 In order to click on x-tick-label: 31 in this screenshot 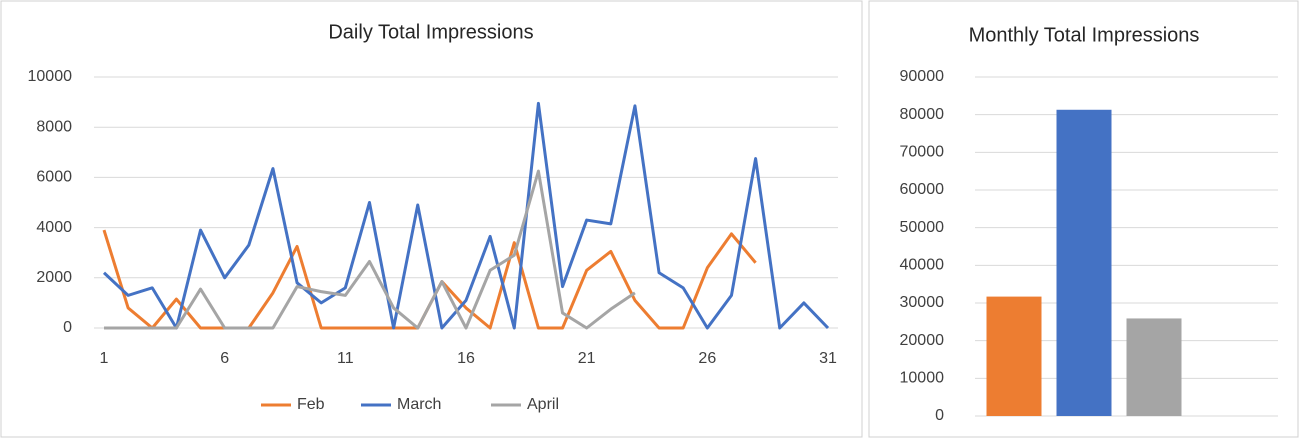, I will do `click(828, 358)`.